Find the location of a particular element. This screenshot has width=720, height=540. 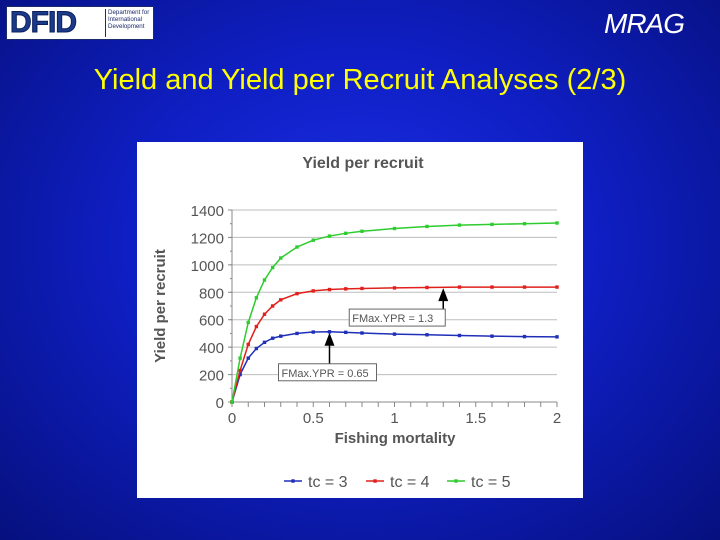

legend-entry-tc4: tc = 4 is located at coordinates (410, 482).